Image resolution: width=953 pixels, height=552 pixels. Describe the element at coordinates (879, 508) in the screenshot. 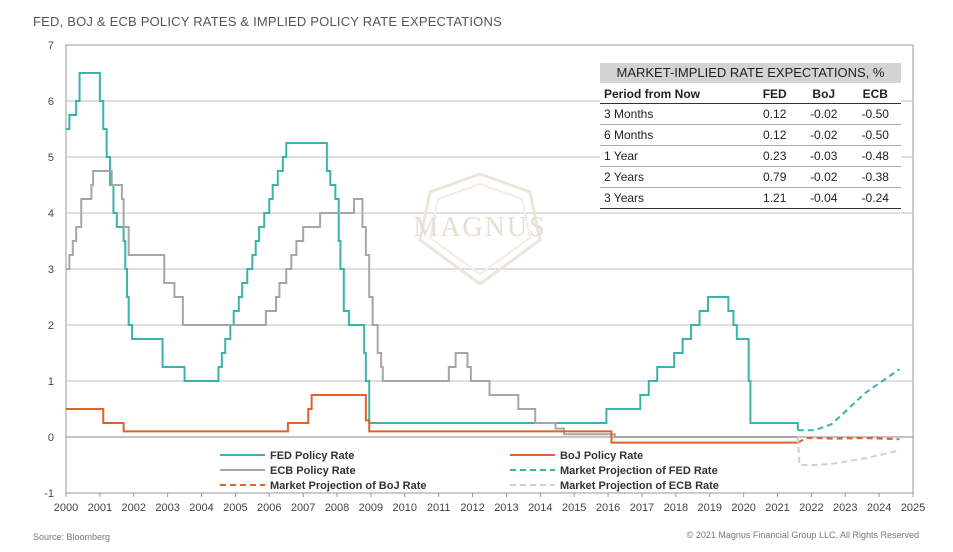

I see `x-tick-label: 2024` at that location.